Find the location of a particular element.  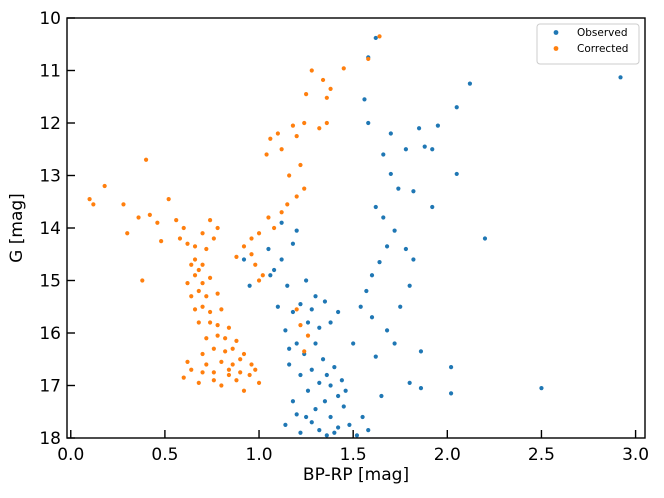

x-tick-label: 0.0 is located at coordinates (70, 455).